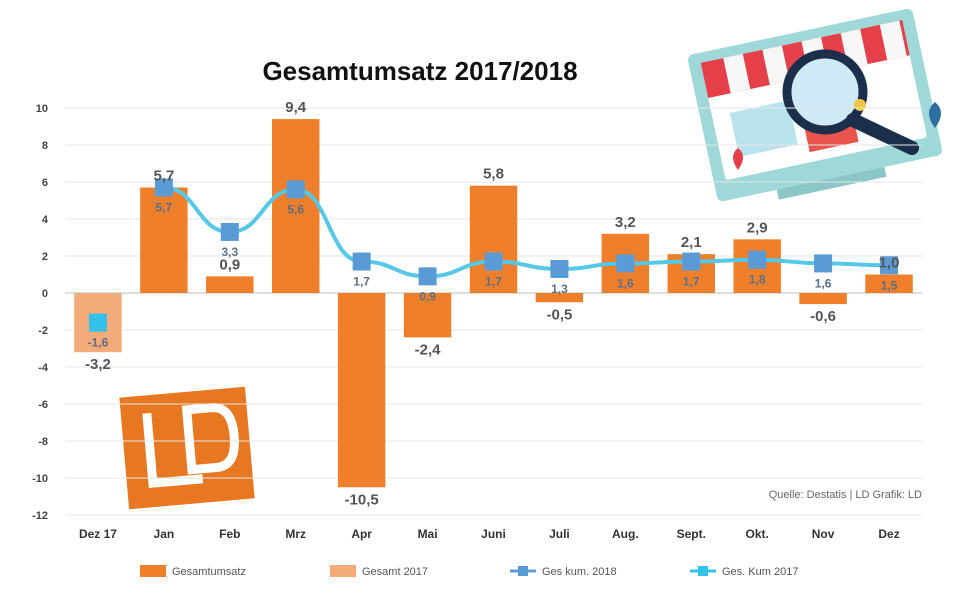 This screenshot has height=615, width=960. What do you see at coordinates (45, 146) in the screenshot?
I see `y-tick-label: 8` at bounding box center [45, 146].